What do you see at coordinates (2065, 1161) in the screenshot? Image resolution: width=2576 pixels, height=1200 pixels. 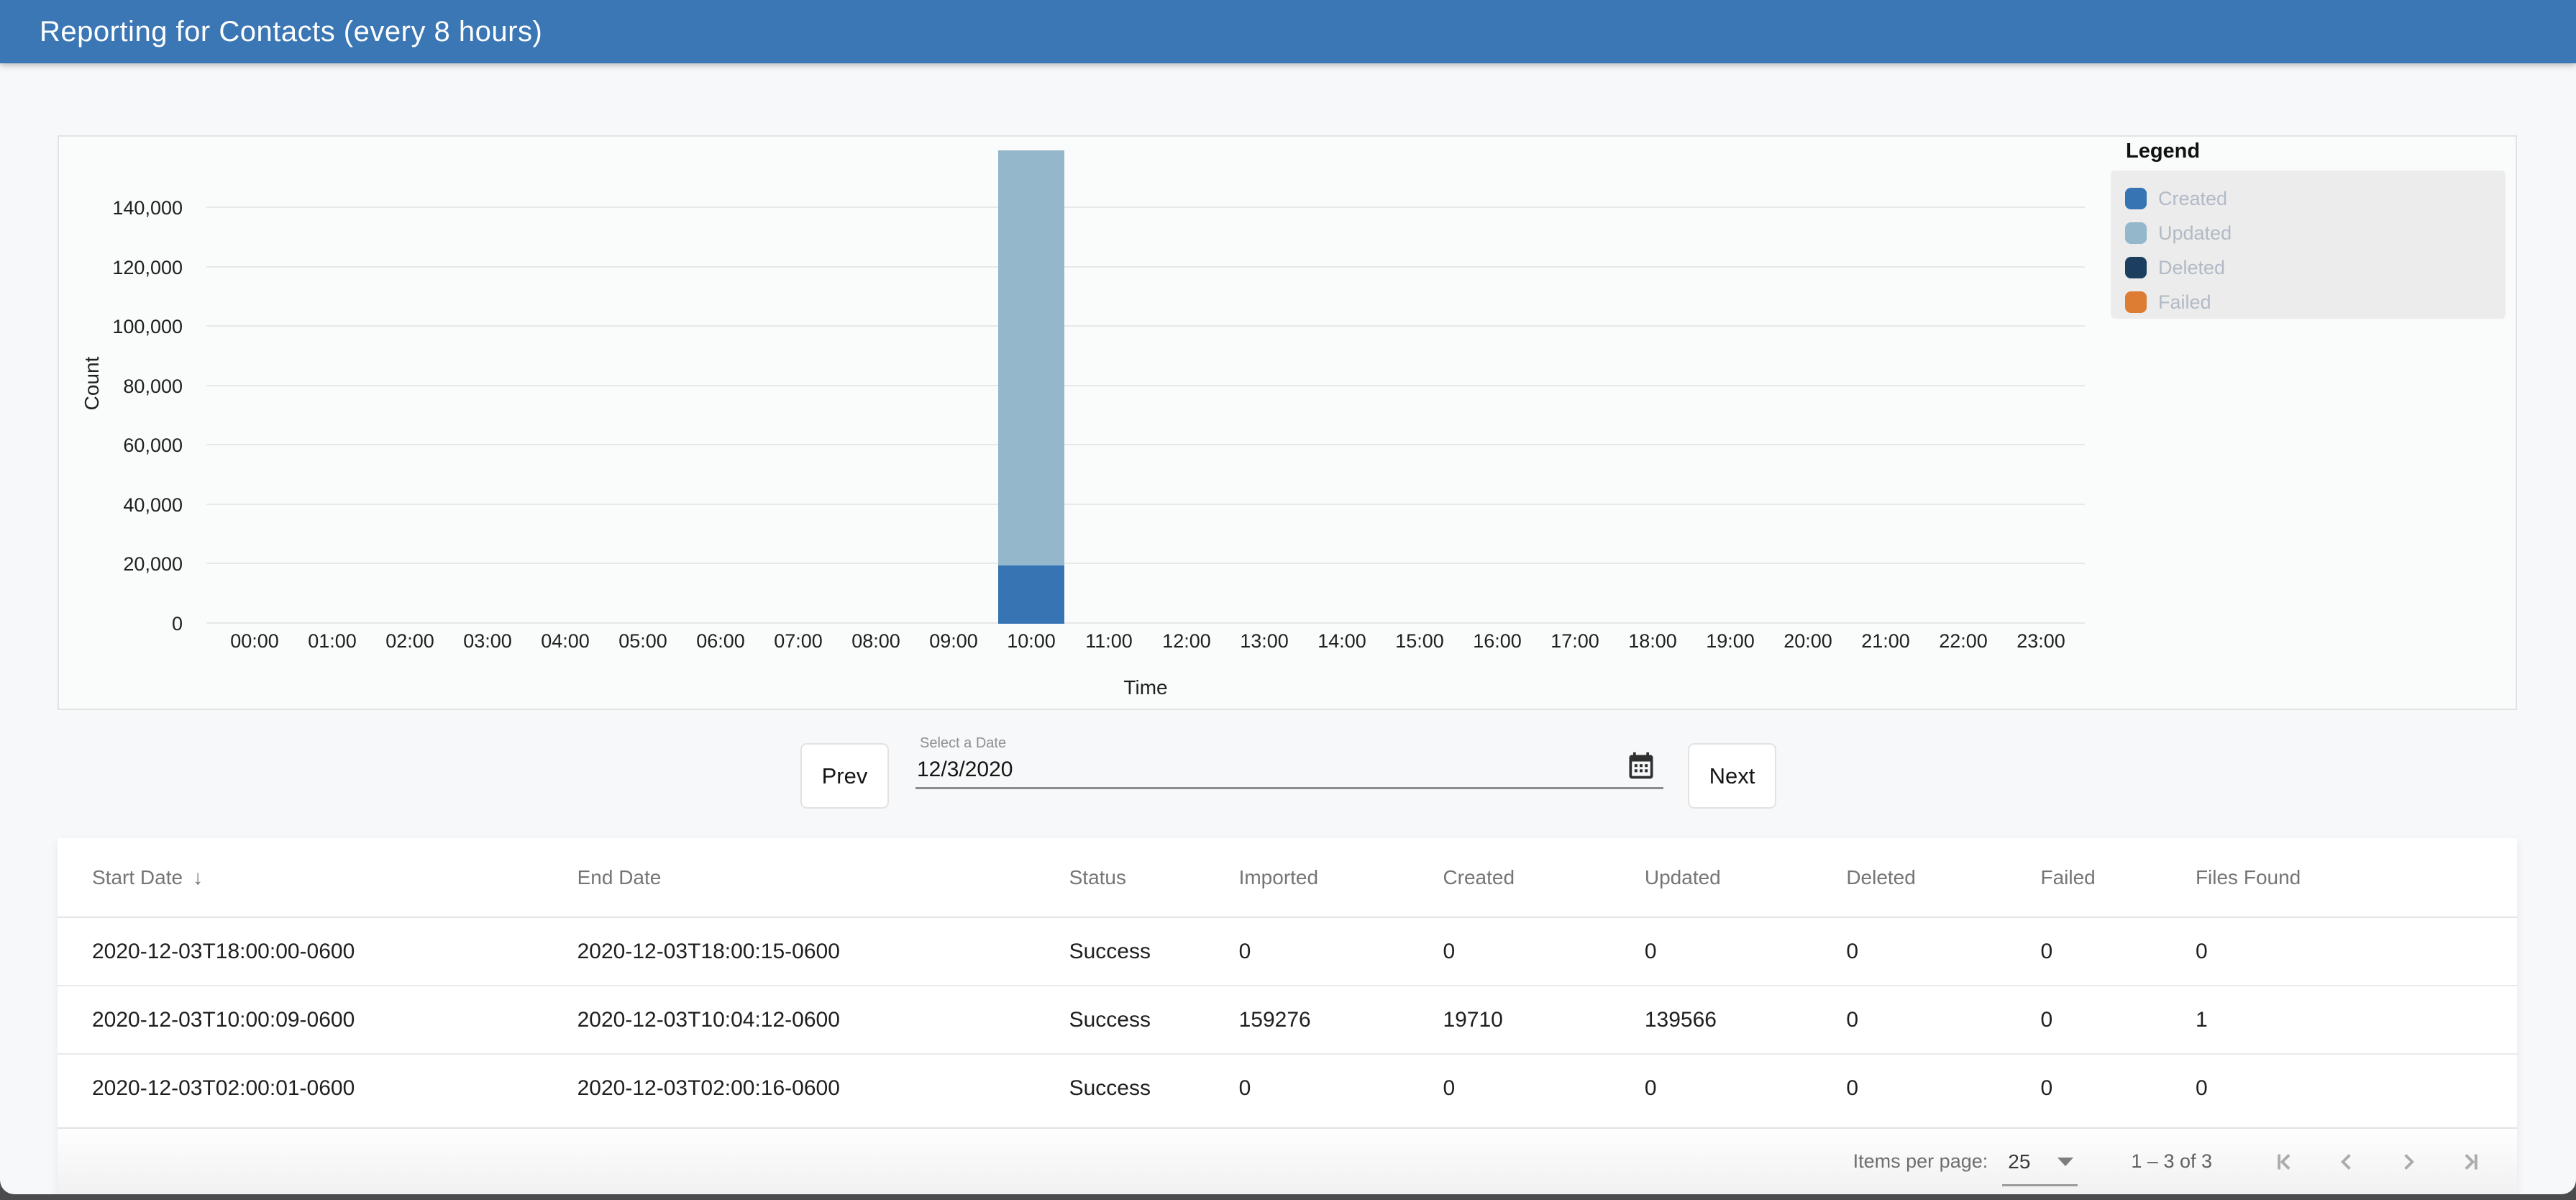 I see `dropdown-arrow-icon` at bounding box center [2065, 1161].